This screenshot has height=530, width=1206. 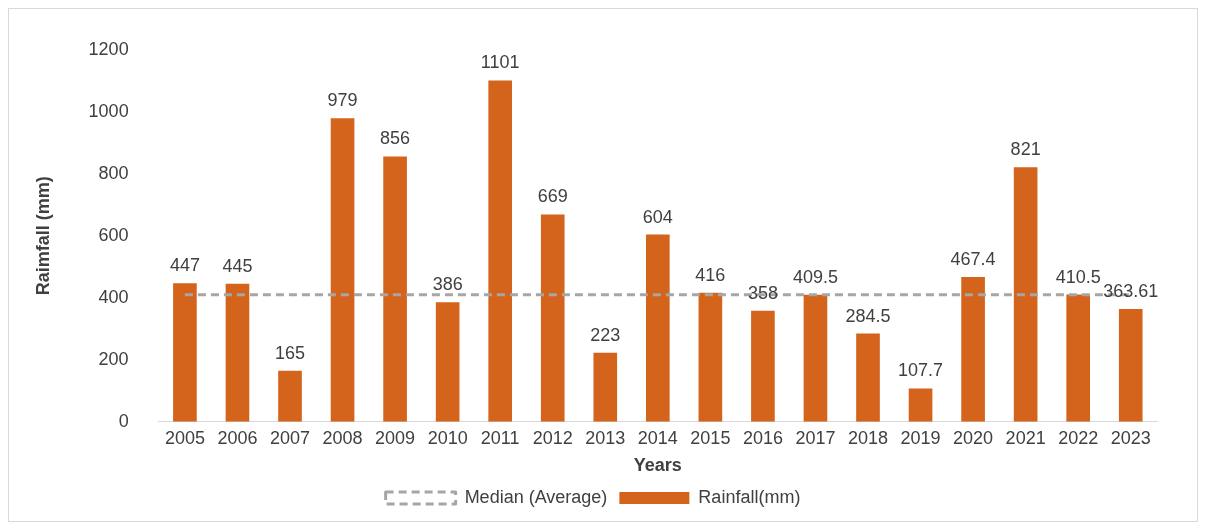 What do you see at coordinates (113, 172) in the screenshot?
I see `y-tick-label: 800` at bounding box center [113, 172].